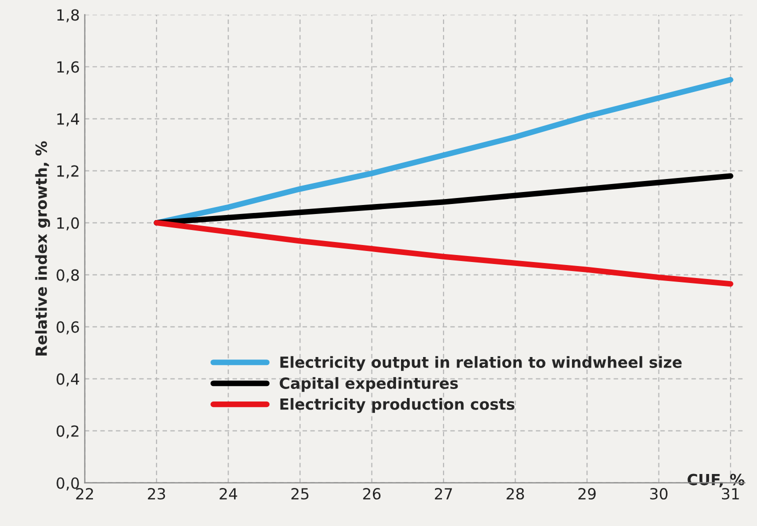 This screenshot has width=757, height=526. What do you see at coordinates (587, 494) in the screenshot?
I see `x-tick-label: 29` at bounding box center [587, 494].